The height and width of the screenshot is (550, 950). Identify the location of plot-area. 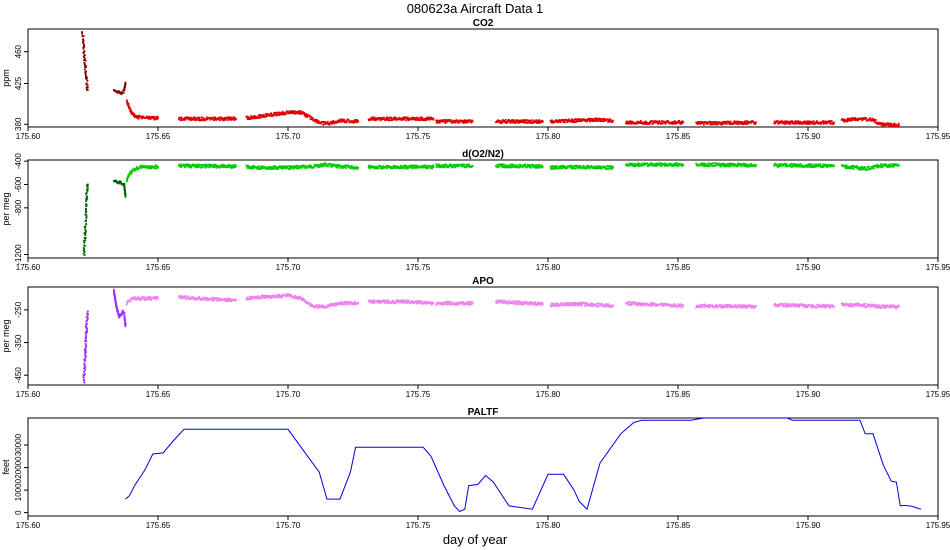
(491, 209).